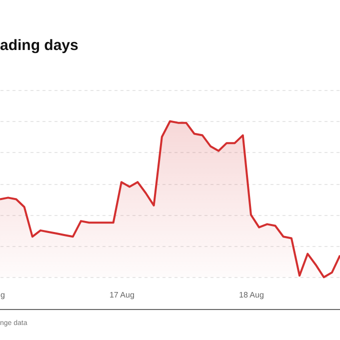 The height and width of the screenshot is (340, 340). What do you see at coordinates (39, 45) in the screenshot?
I see `chart-title: ading days` at bounding box center [39, 45].